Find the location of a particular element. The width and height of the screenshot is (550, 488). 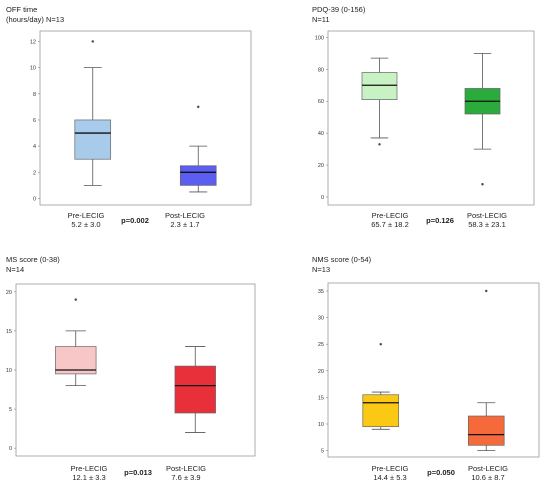

y-tick-label: 80 is located at coordinates (321, 70).